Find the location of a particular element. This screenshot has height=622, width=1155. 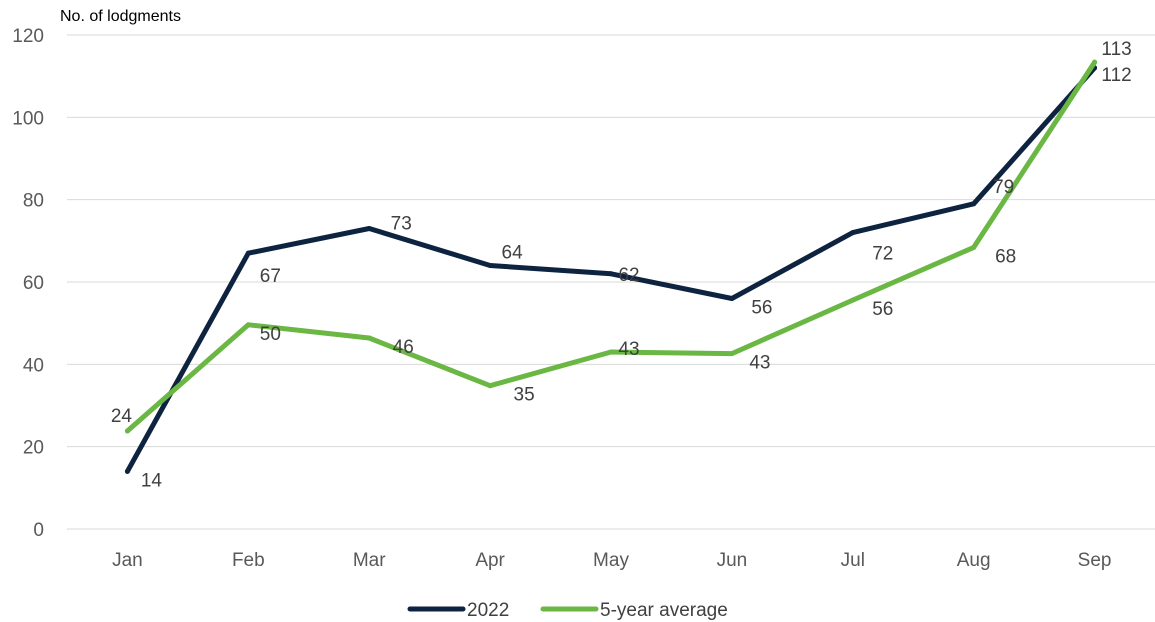

x-axis-ticks: Jan Feb Mar Apr May Jun Jul Aug Sep is located at coordinates (611, 560).